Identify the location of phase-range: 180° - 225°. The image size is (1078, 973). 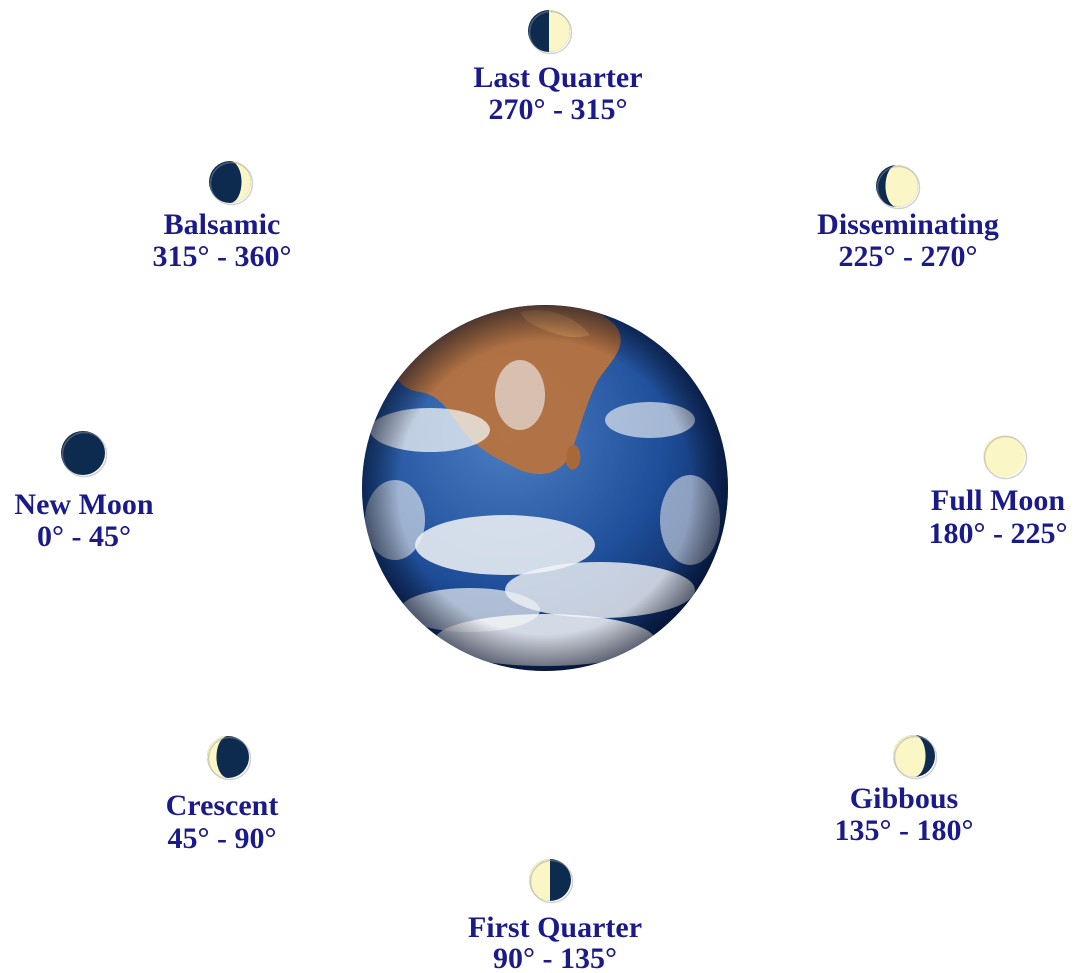
(998, 533).